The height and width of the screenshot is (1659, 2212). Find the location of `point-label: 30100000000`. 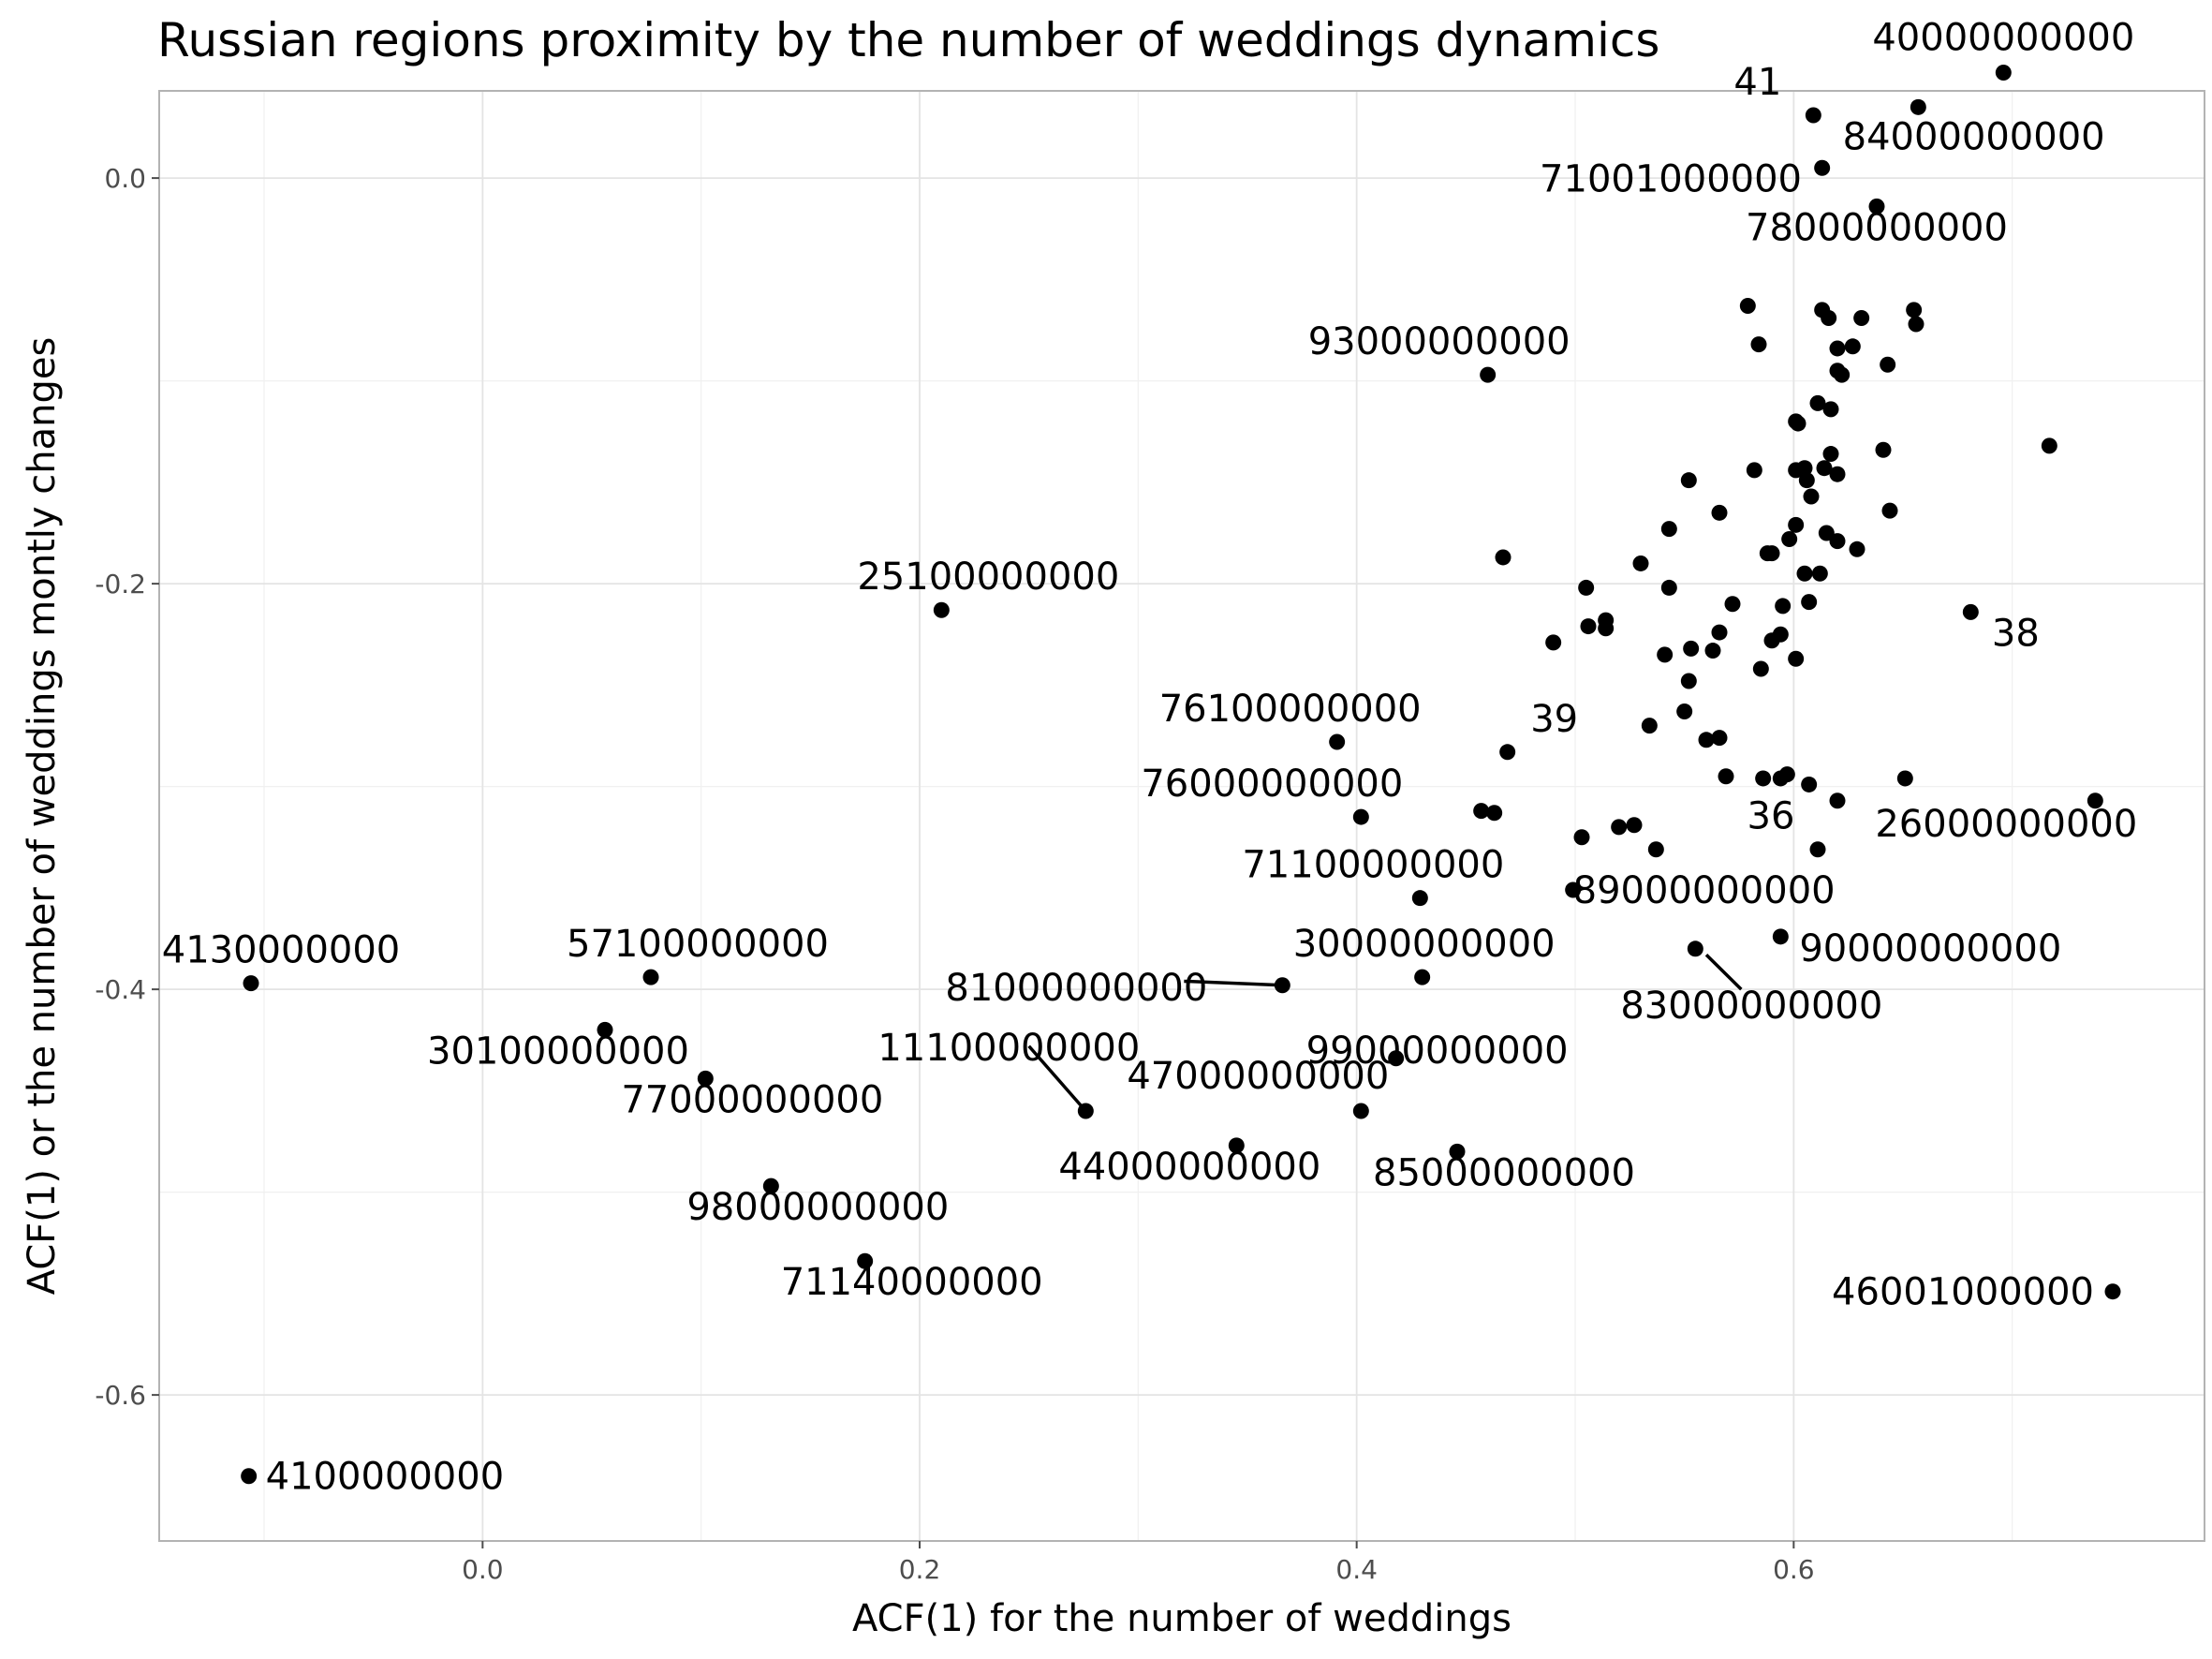

point-label: 30100000000 is located at coordinates (558, 1051).